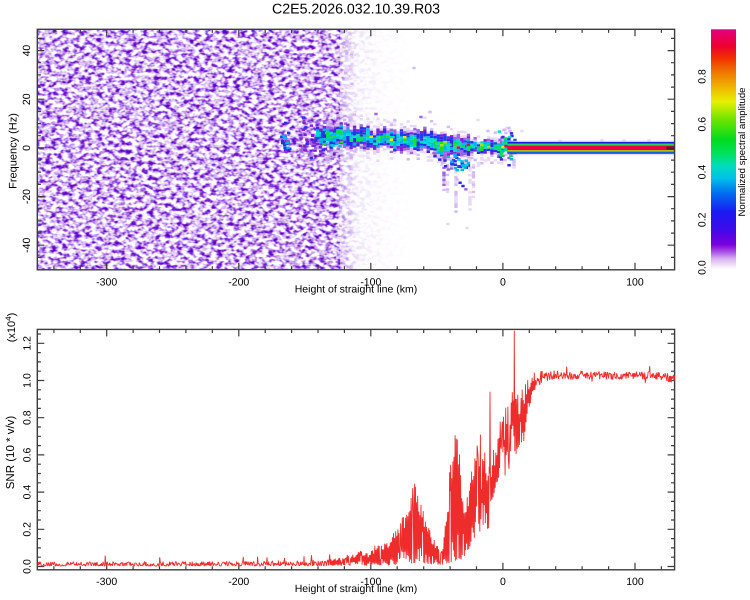 This screenshot has width=750, height=600. What do you see at coordinates (27, 196) in the screenshot?
I see `svg-text: -20` at bounding box center [27, 196].